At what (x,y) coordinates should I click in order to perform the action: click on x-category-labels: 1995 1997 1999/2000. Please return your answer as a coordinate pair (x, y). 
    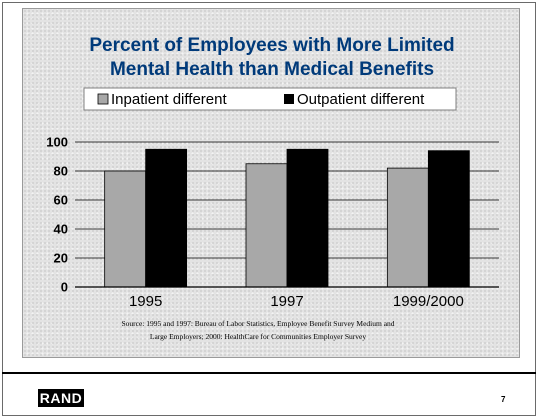
    Looking at the image, I should click on (296, 301).